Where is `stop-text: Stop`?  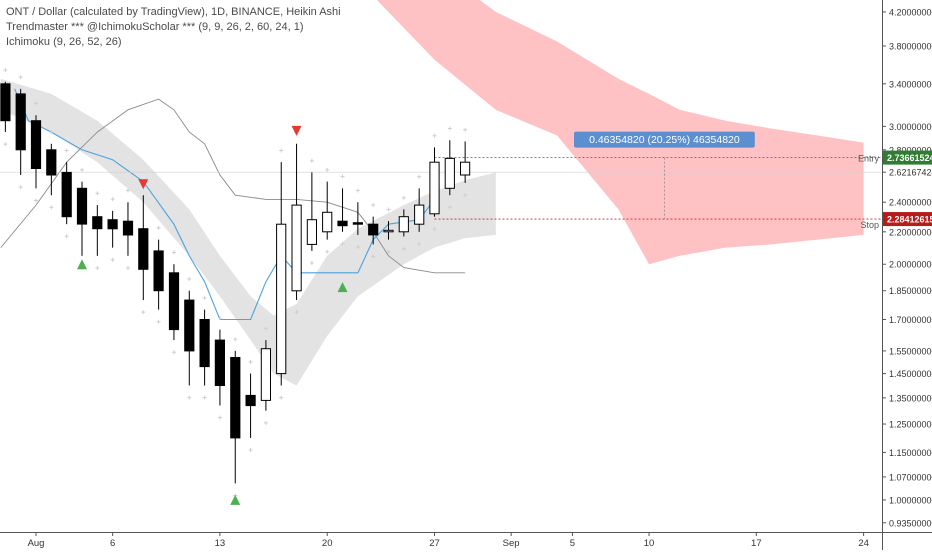
stop-text: Stop is located at coordinates (869, 225).